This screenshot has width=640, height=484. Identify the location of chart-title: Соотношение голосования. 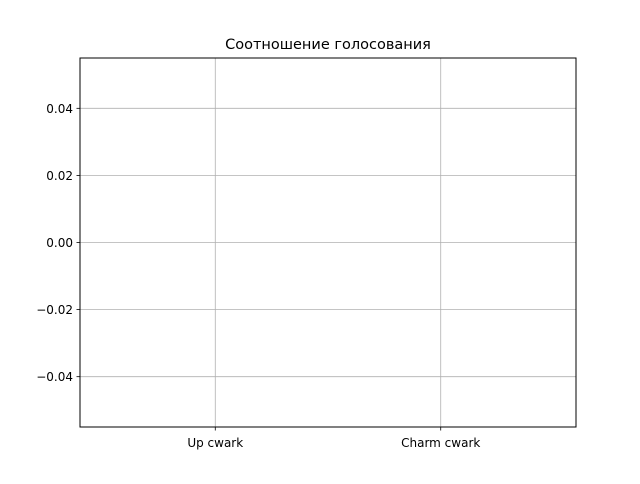
(328, 45).